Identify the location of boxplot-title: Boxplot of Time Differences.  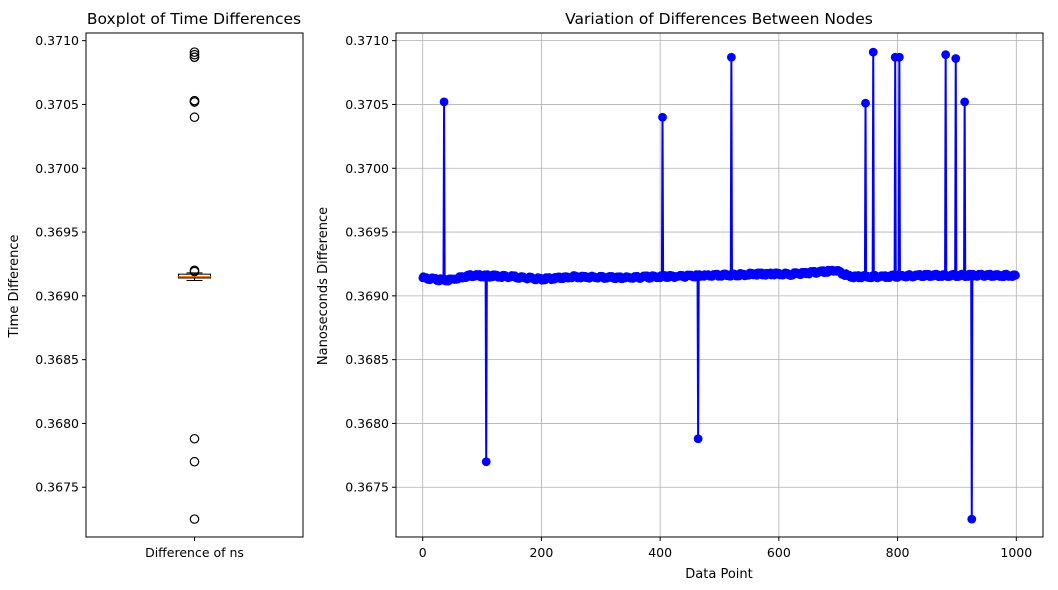
(194, 19).